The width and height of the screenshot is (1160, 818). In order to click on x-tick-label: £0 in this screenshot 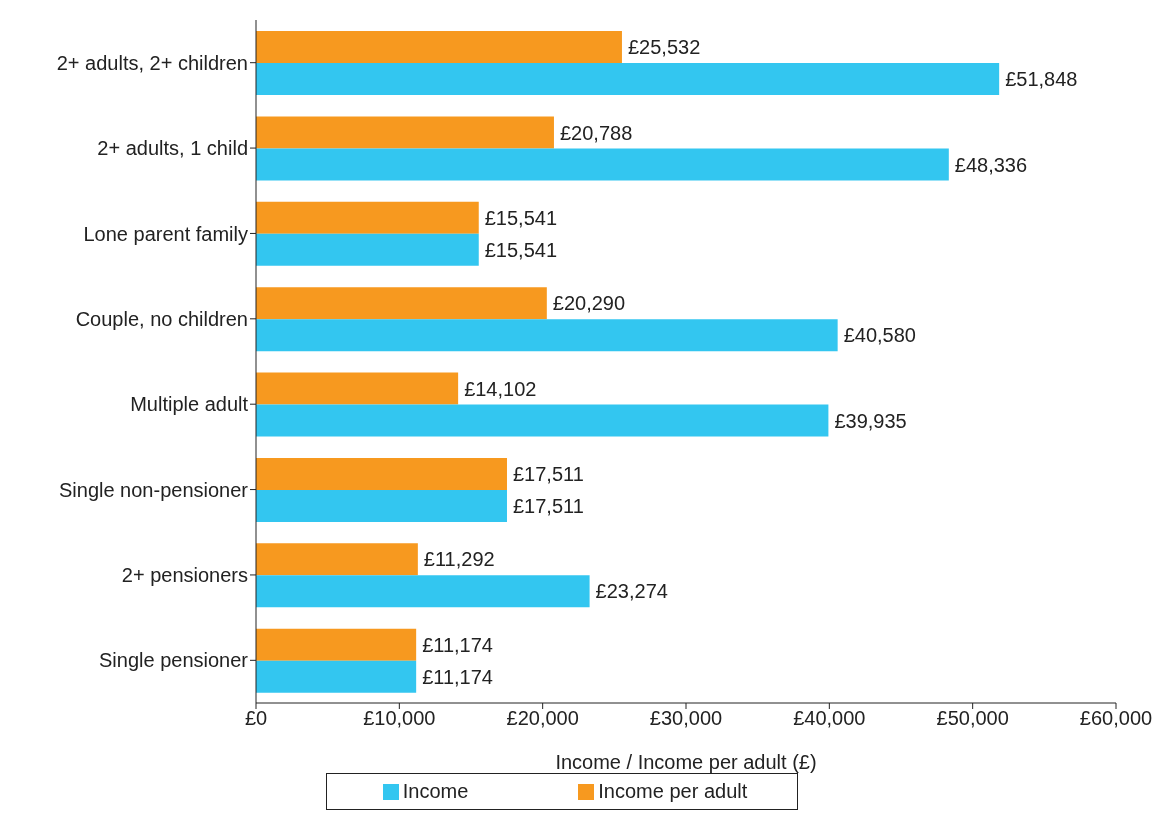, I will do `click(256, 718)`.